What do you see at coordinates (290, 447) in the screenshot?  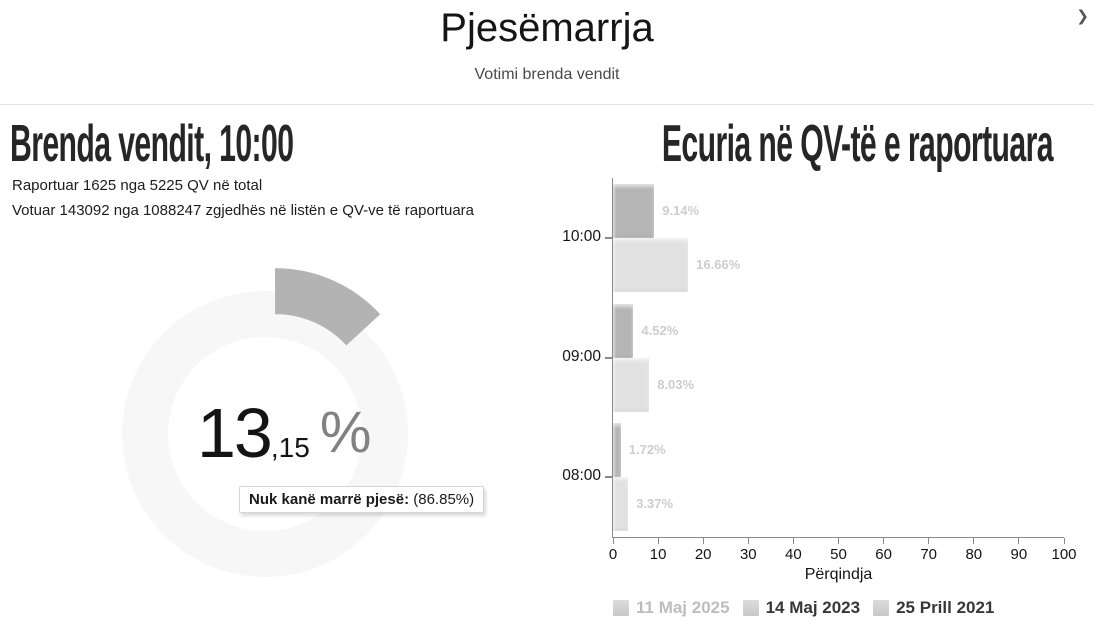 I see `turnout-percentage-dec: ,15` at bounding box center [290, 447].